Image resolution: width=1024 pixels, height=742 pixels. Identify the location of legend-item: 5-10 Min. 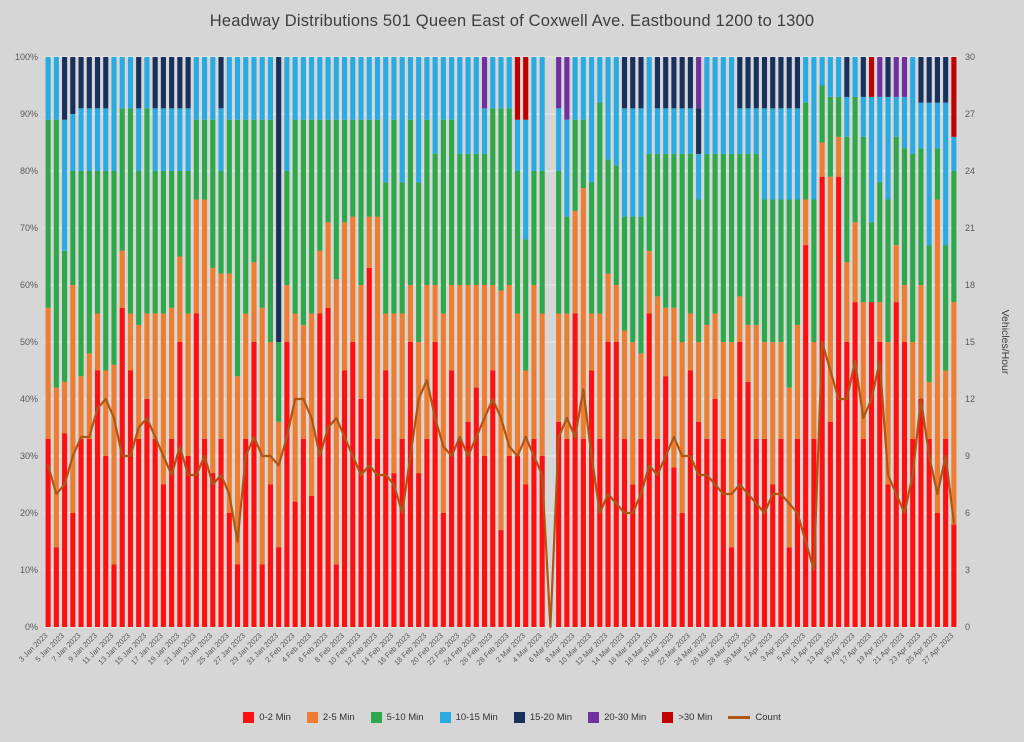
(397, 717).